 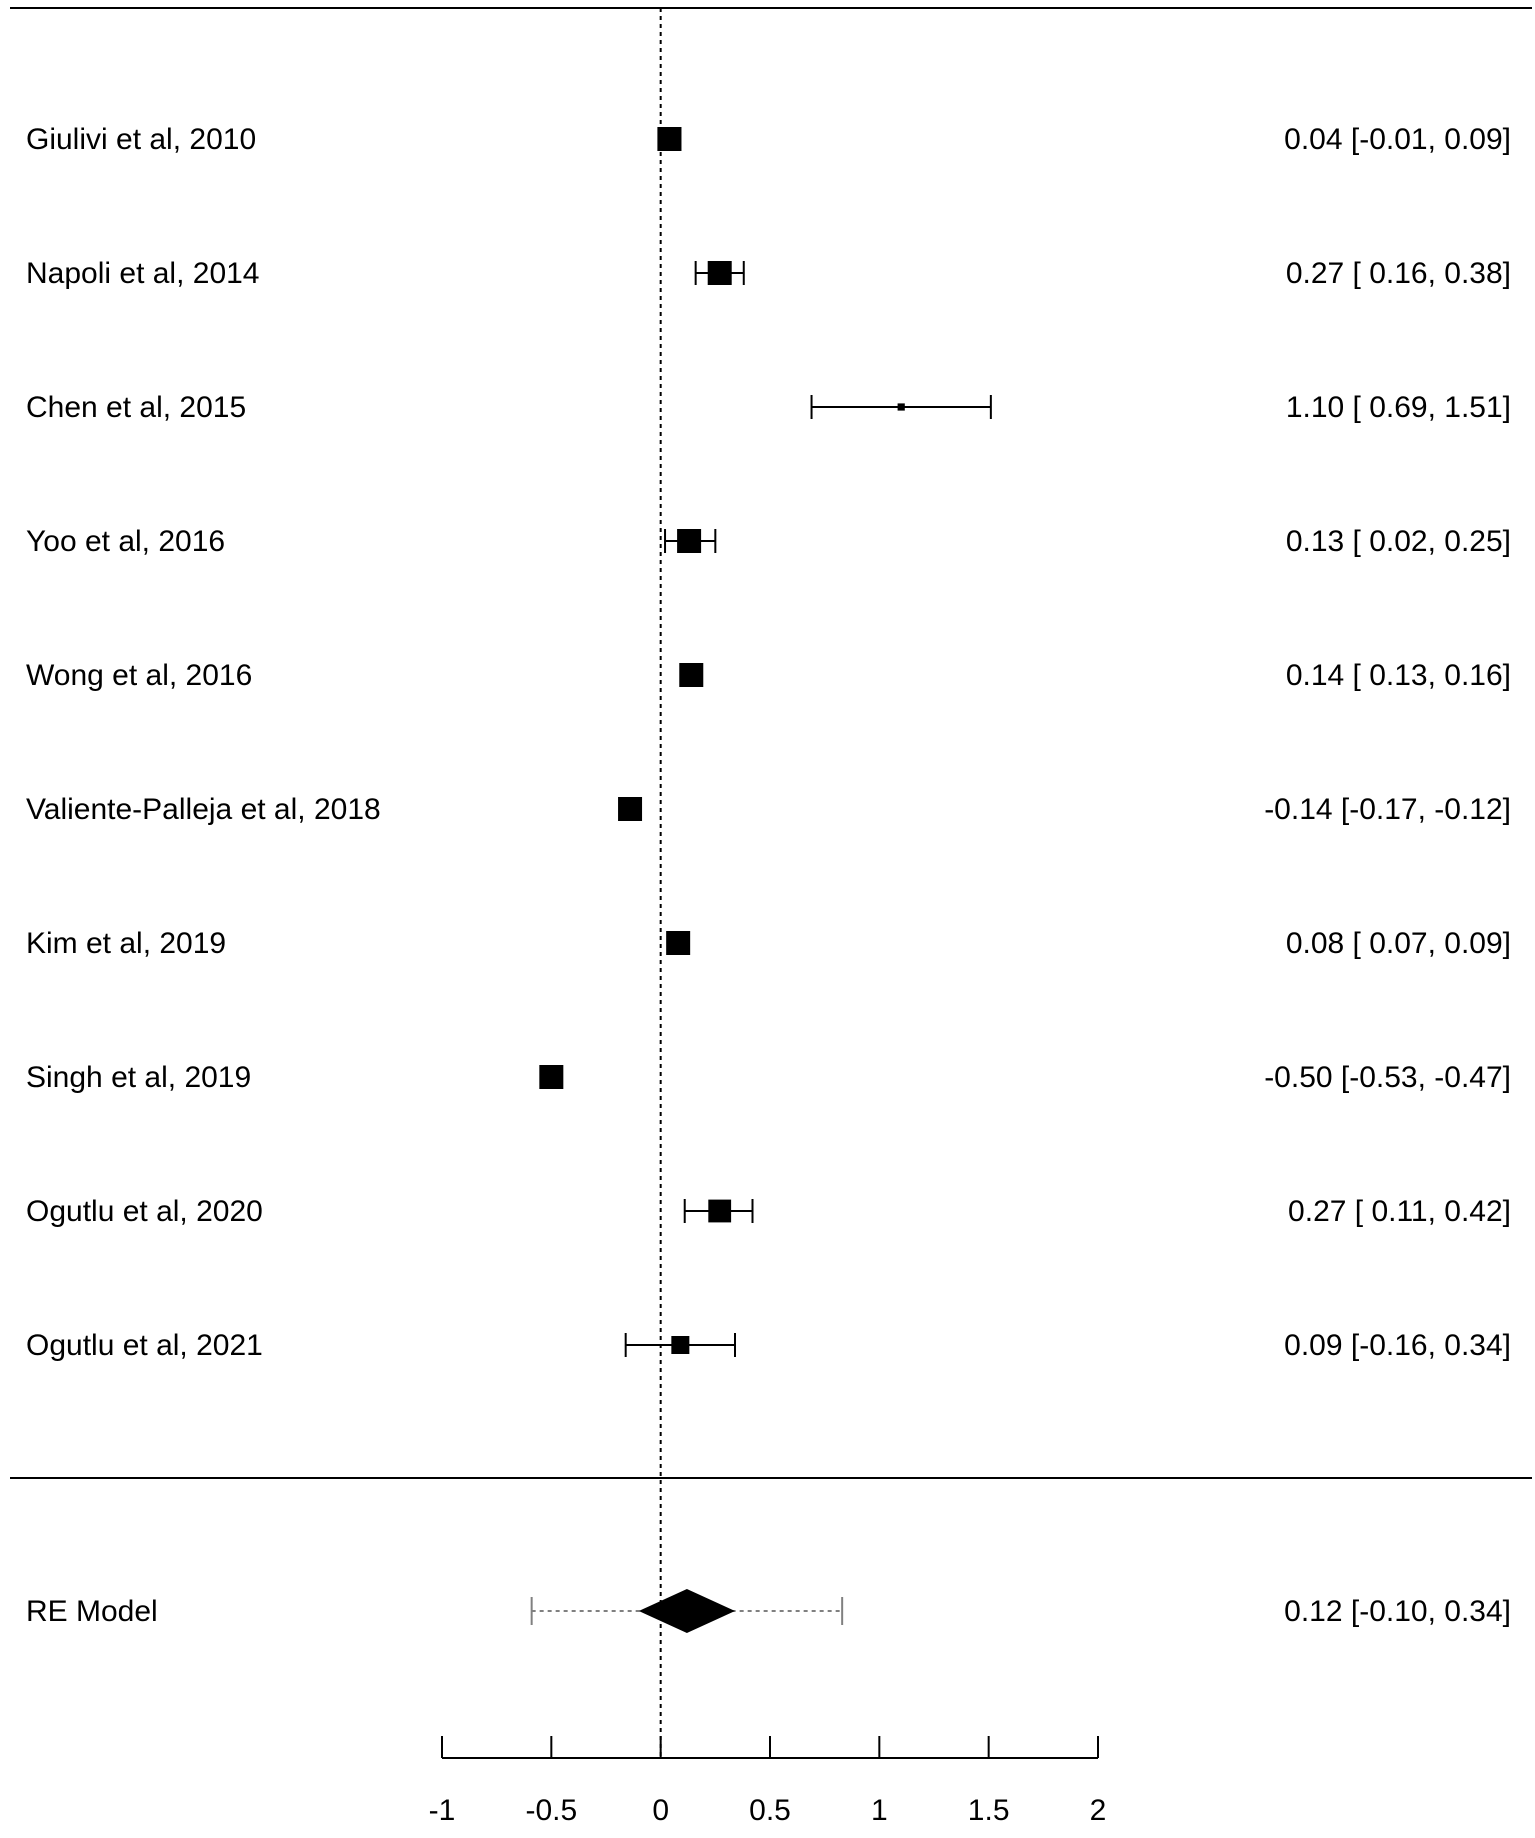 What do you see at coordinates (125, 541) in the screenshot?
I see `study-label: Yoo et al, 2016` at bounding box center [125, 541].